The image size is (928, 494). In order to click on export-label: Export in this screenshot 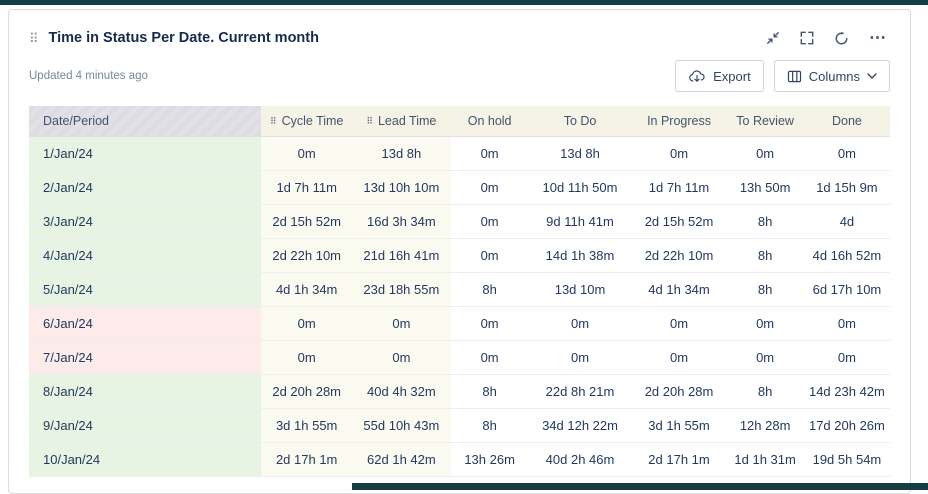, I will do `click(732, 76)`.